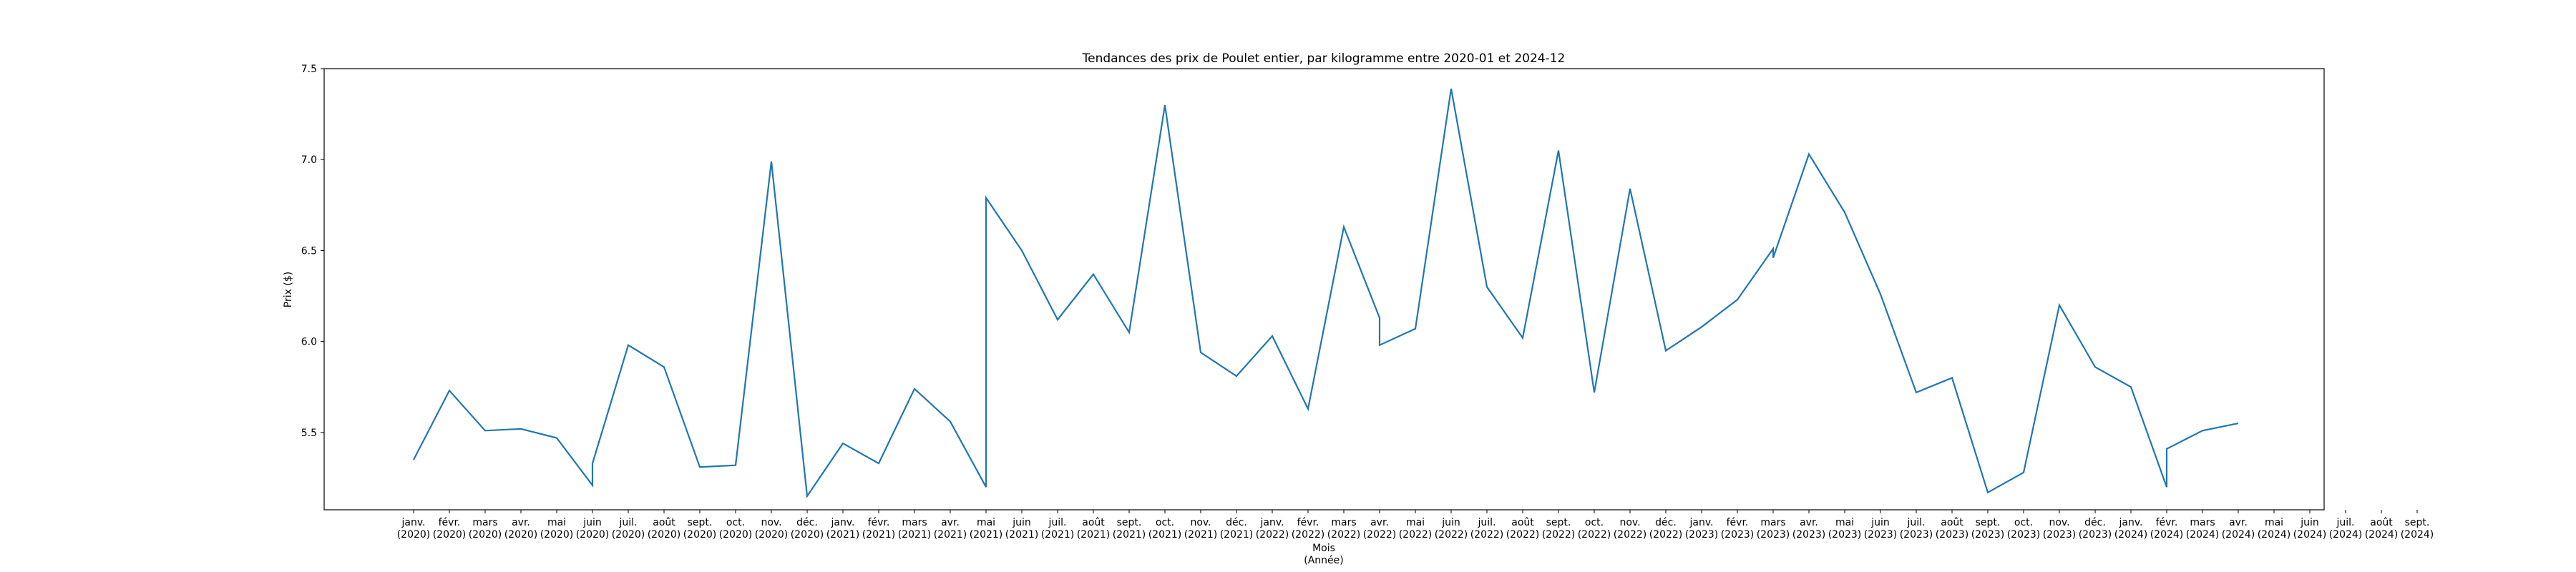 This screenshot has width=2576, height=572. I want to click on x-tick-label: juin (2021), so click(1022, 529).